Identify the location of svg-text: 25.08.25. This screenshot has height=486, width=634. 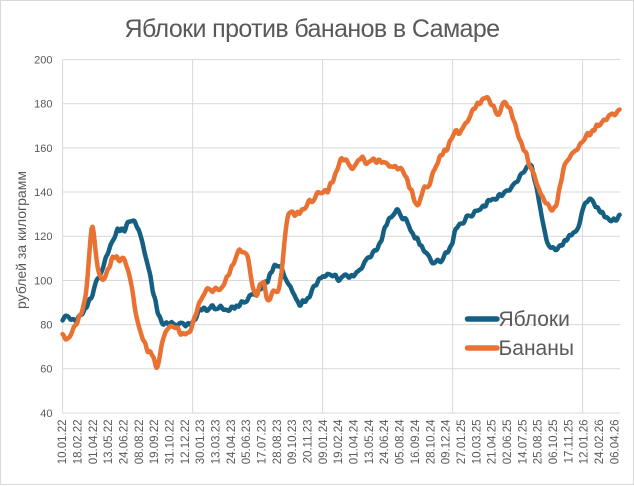
(539, 442).